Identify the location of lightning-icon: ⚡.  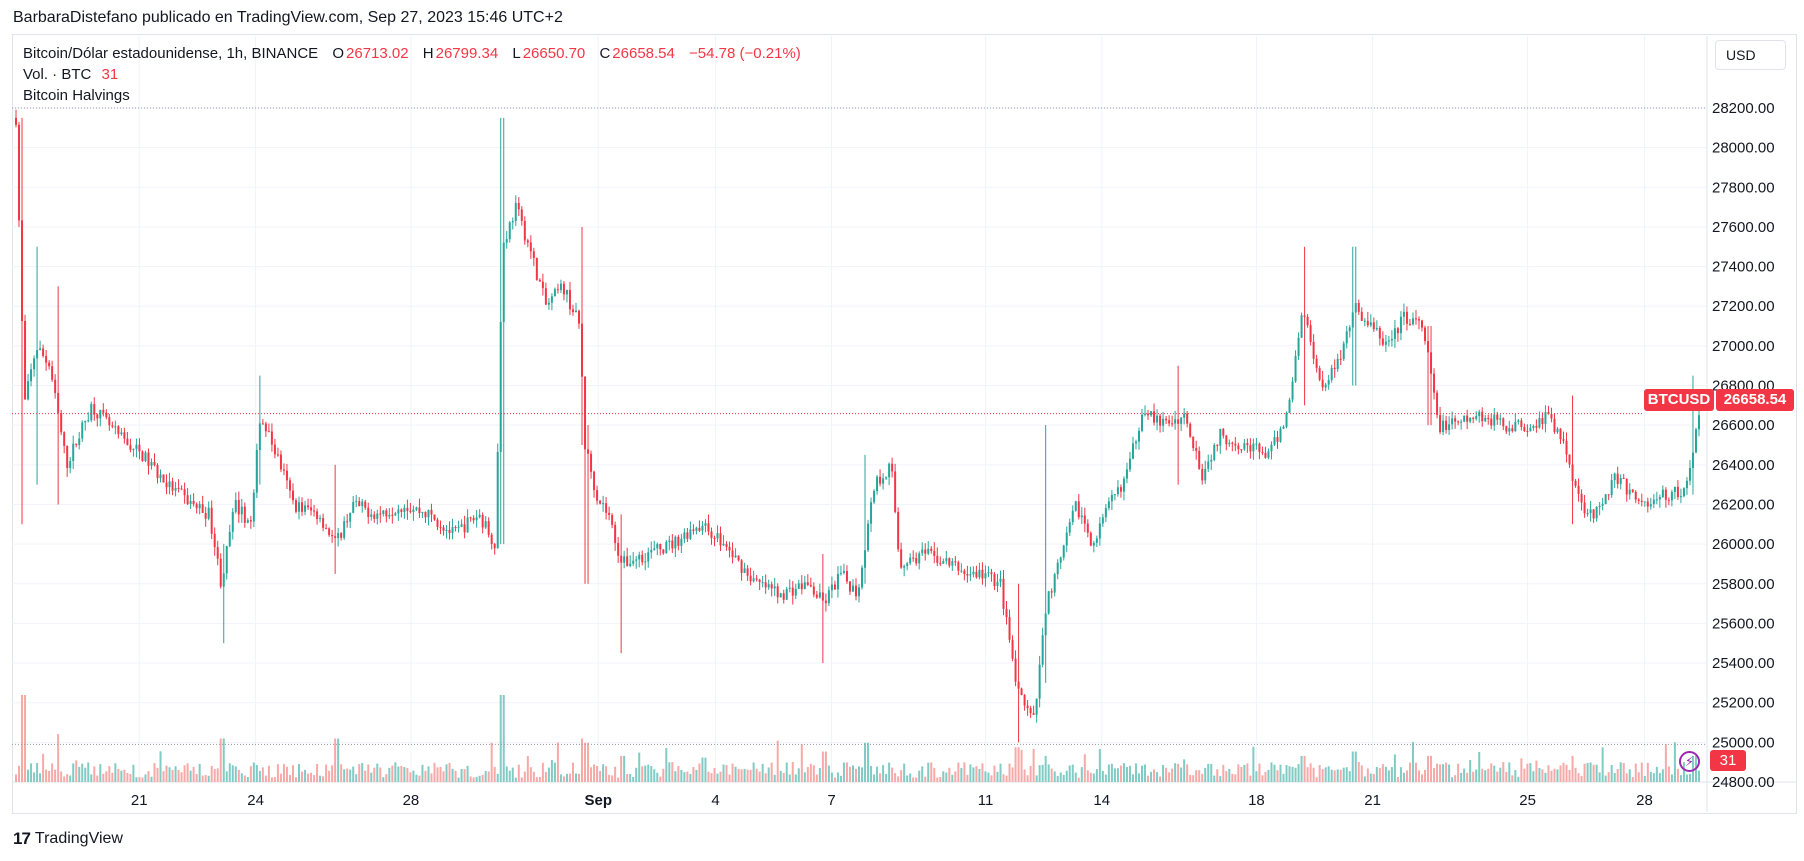
(1689, 761).